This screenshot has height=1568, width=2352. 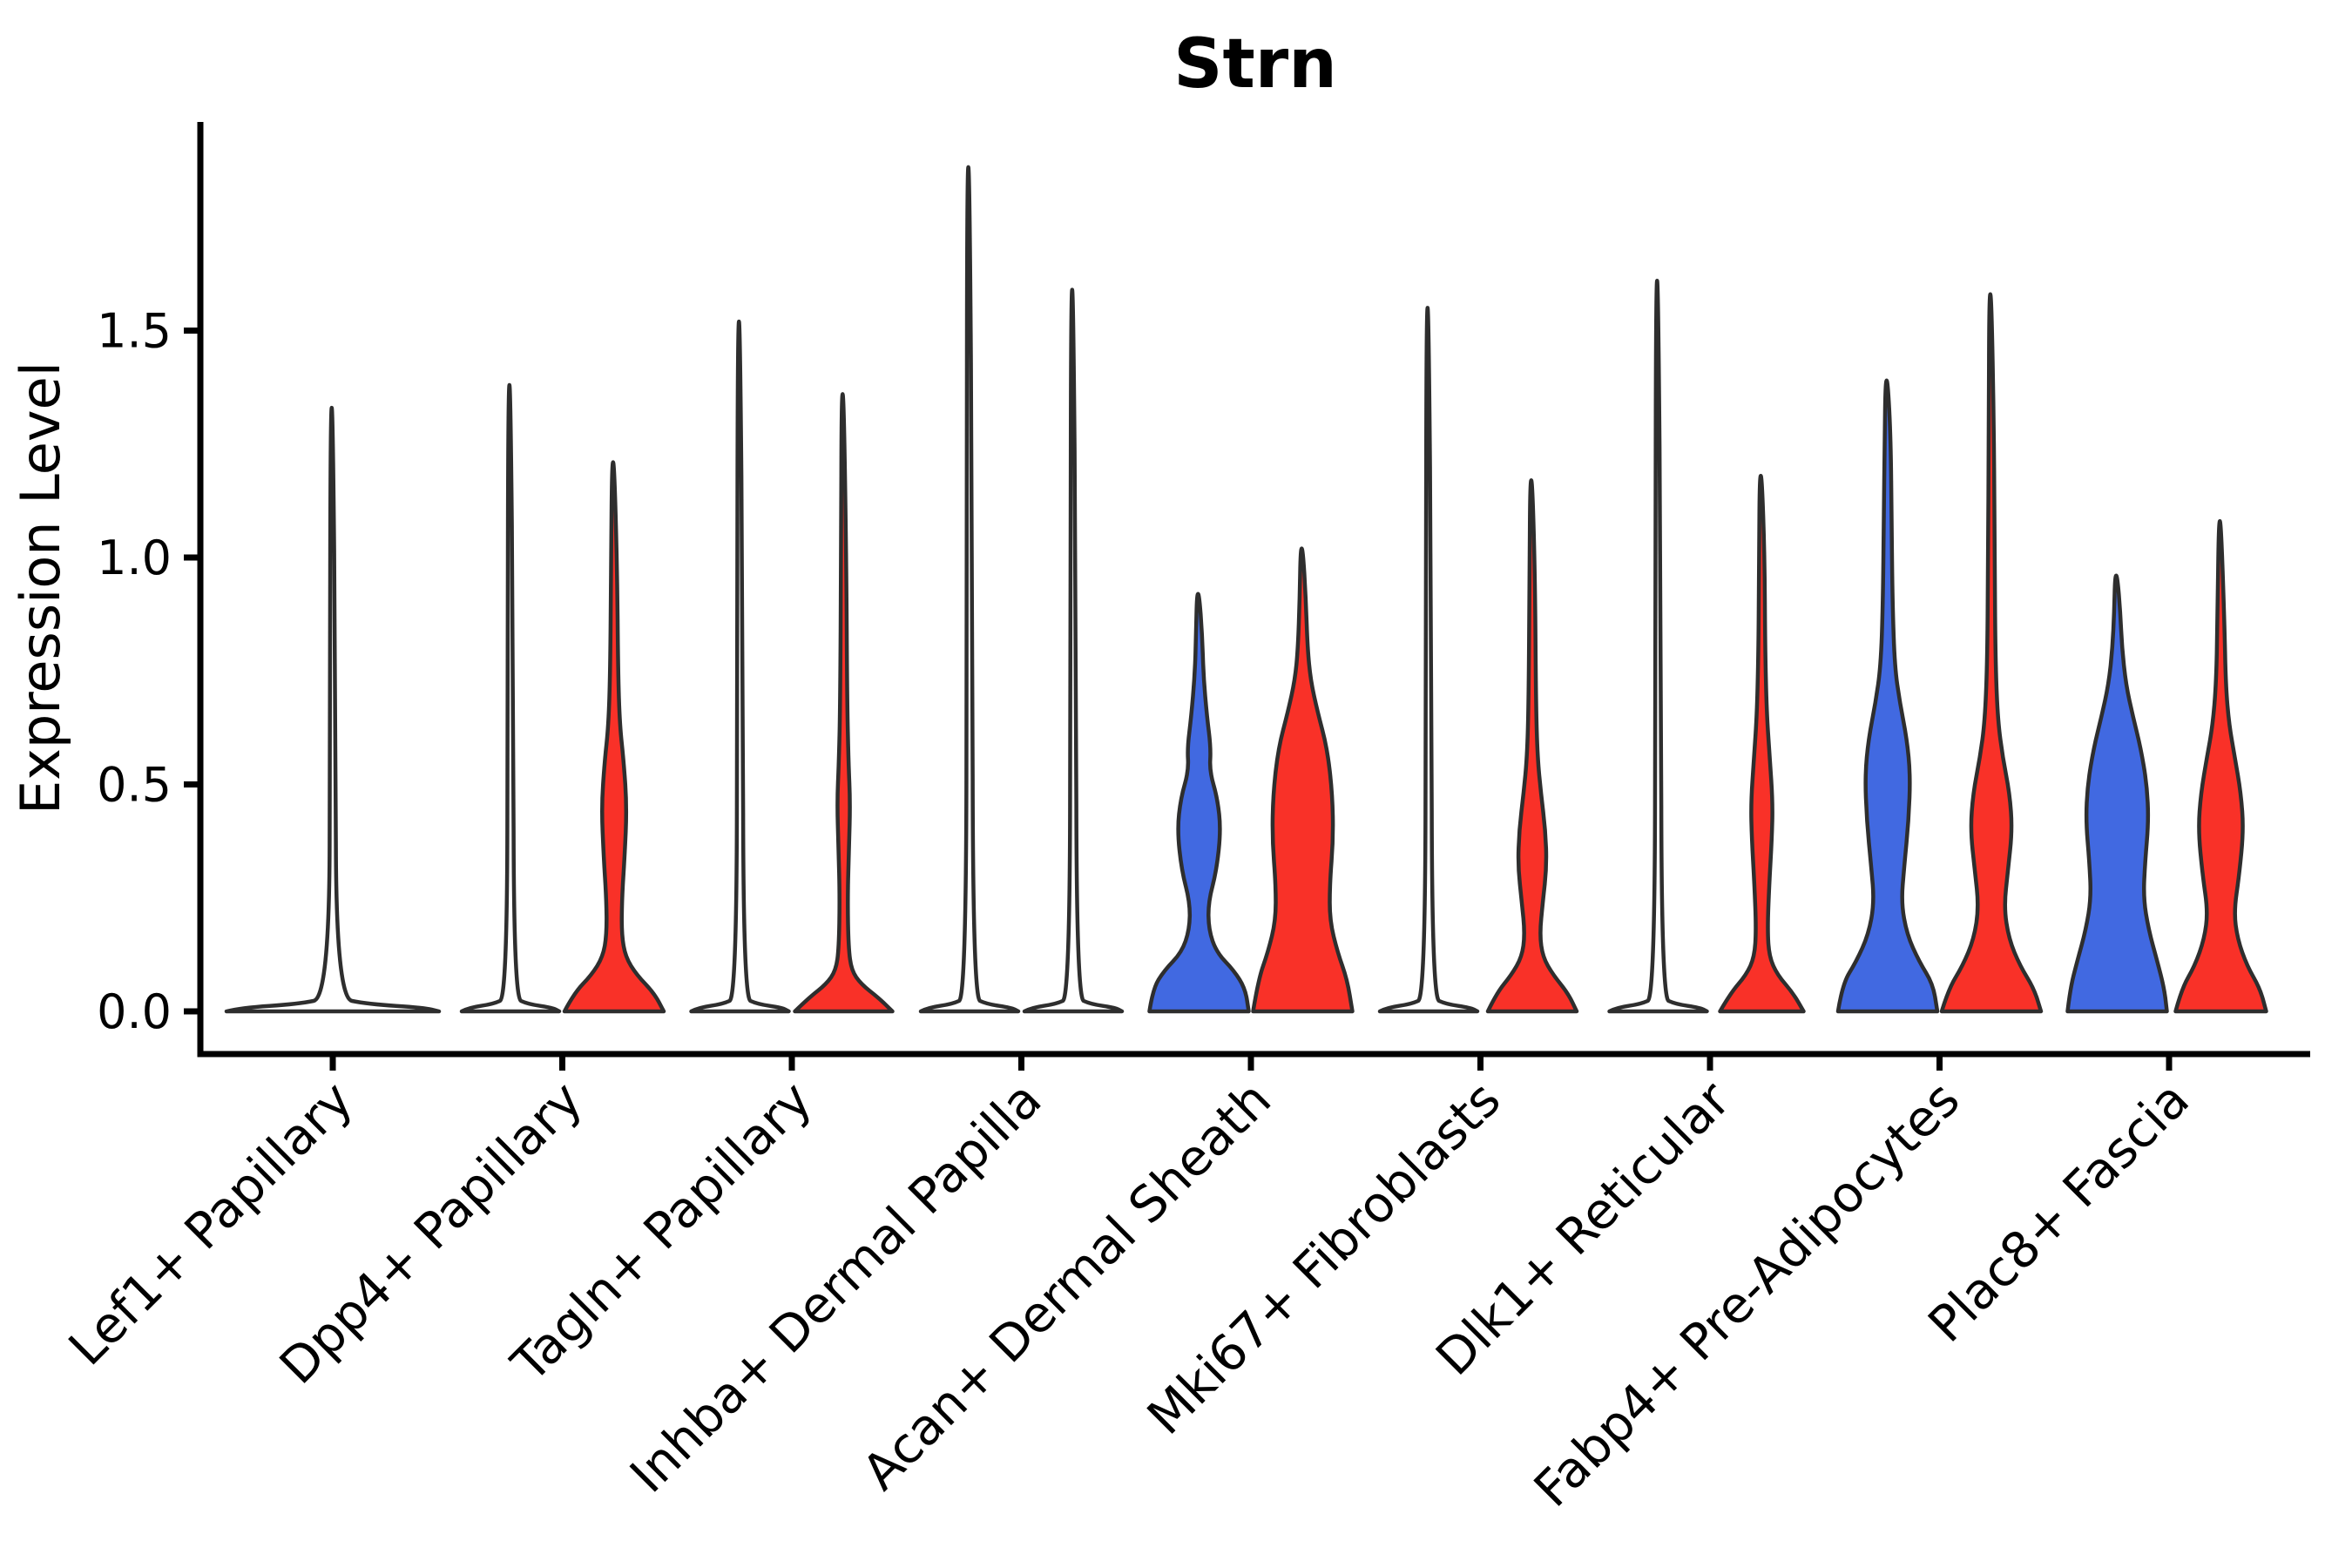 What do you see at coordinates (134, 558) in the screenshot?
I see `y-tick-label: 1.0` at bounding box center [134, 558].